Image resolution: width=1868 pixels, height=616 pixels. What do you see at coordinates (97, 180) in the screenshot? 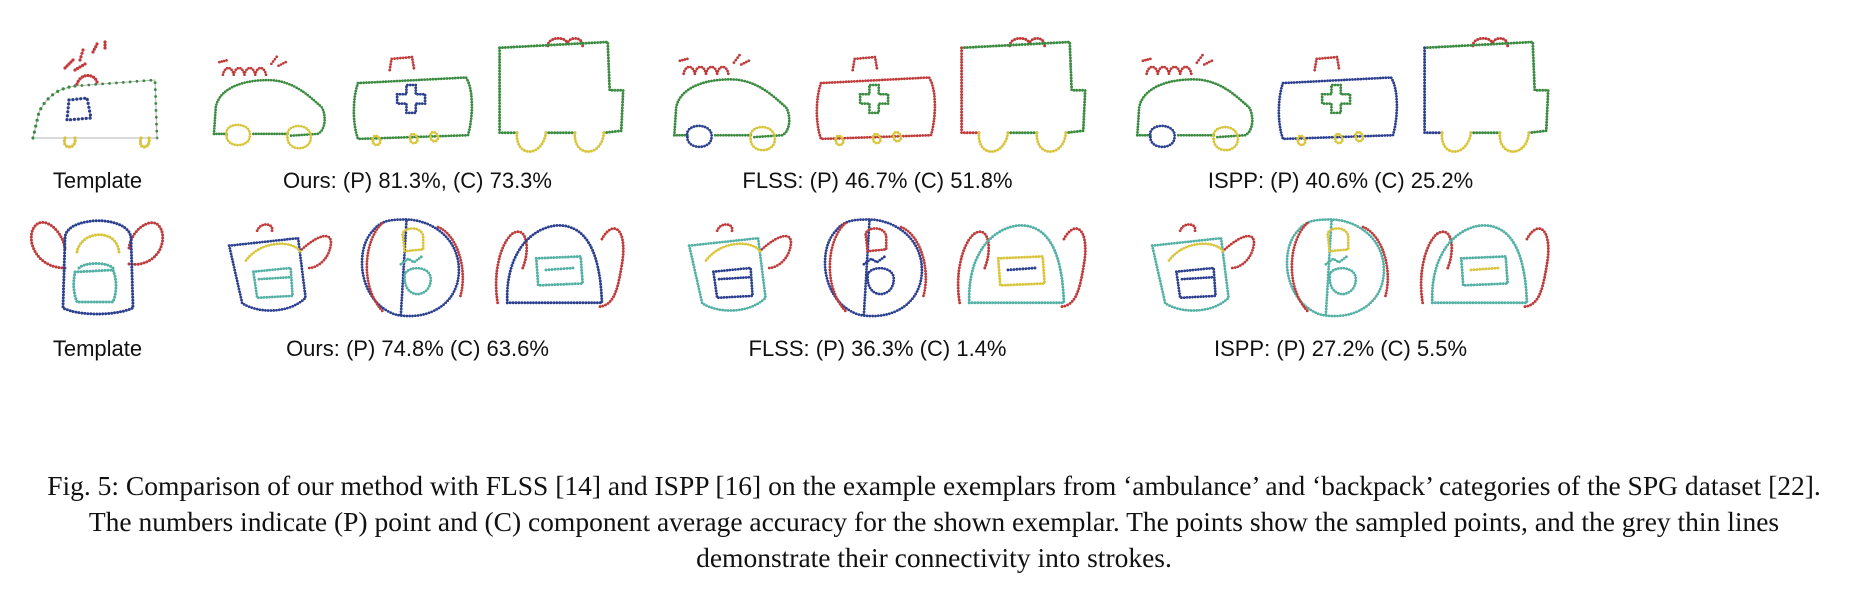
I see `label-ambulance-template: Template` at bounding box center [97, 180].